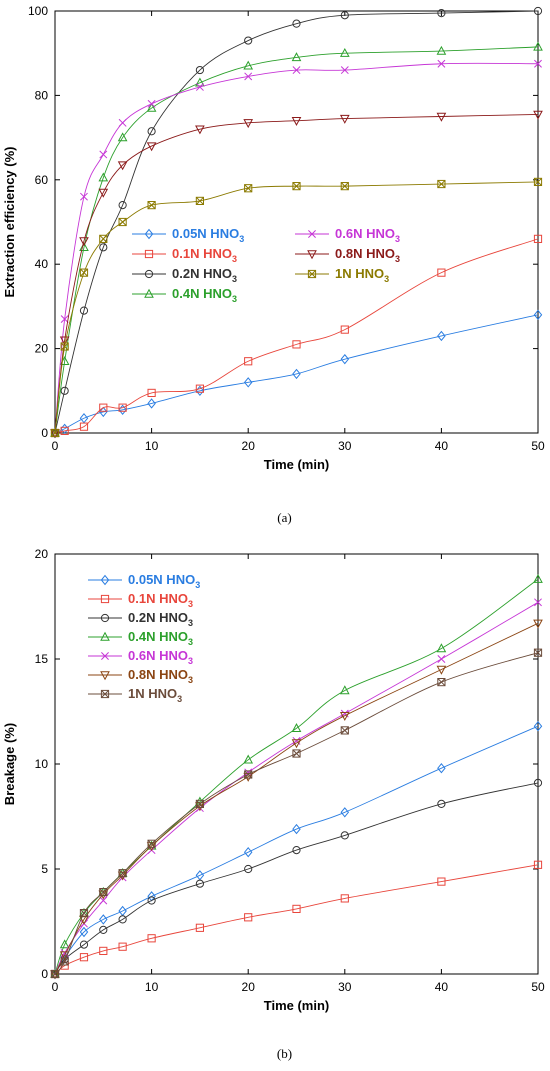  What do you see at coordinates (249, 987) in the screenshot?
I see `x-tick-label: 20` at bounding box center [249, 987].